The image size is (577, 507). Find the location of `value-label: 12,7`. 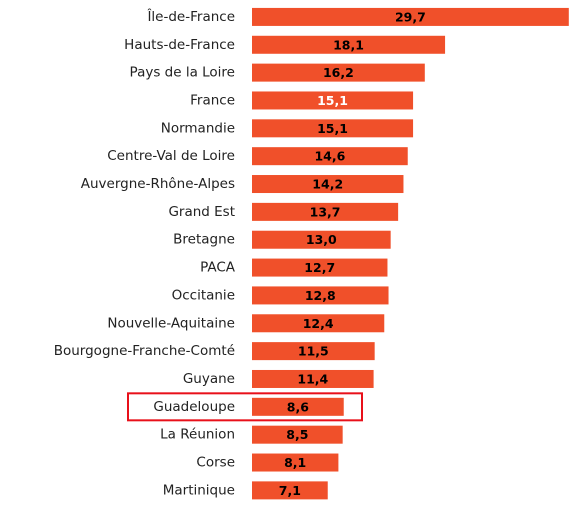

value-label: 12,7 is located at coordinates (319, 267).